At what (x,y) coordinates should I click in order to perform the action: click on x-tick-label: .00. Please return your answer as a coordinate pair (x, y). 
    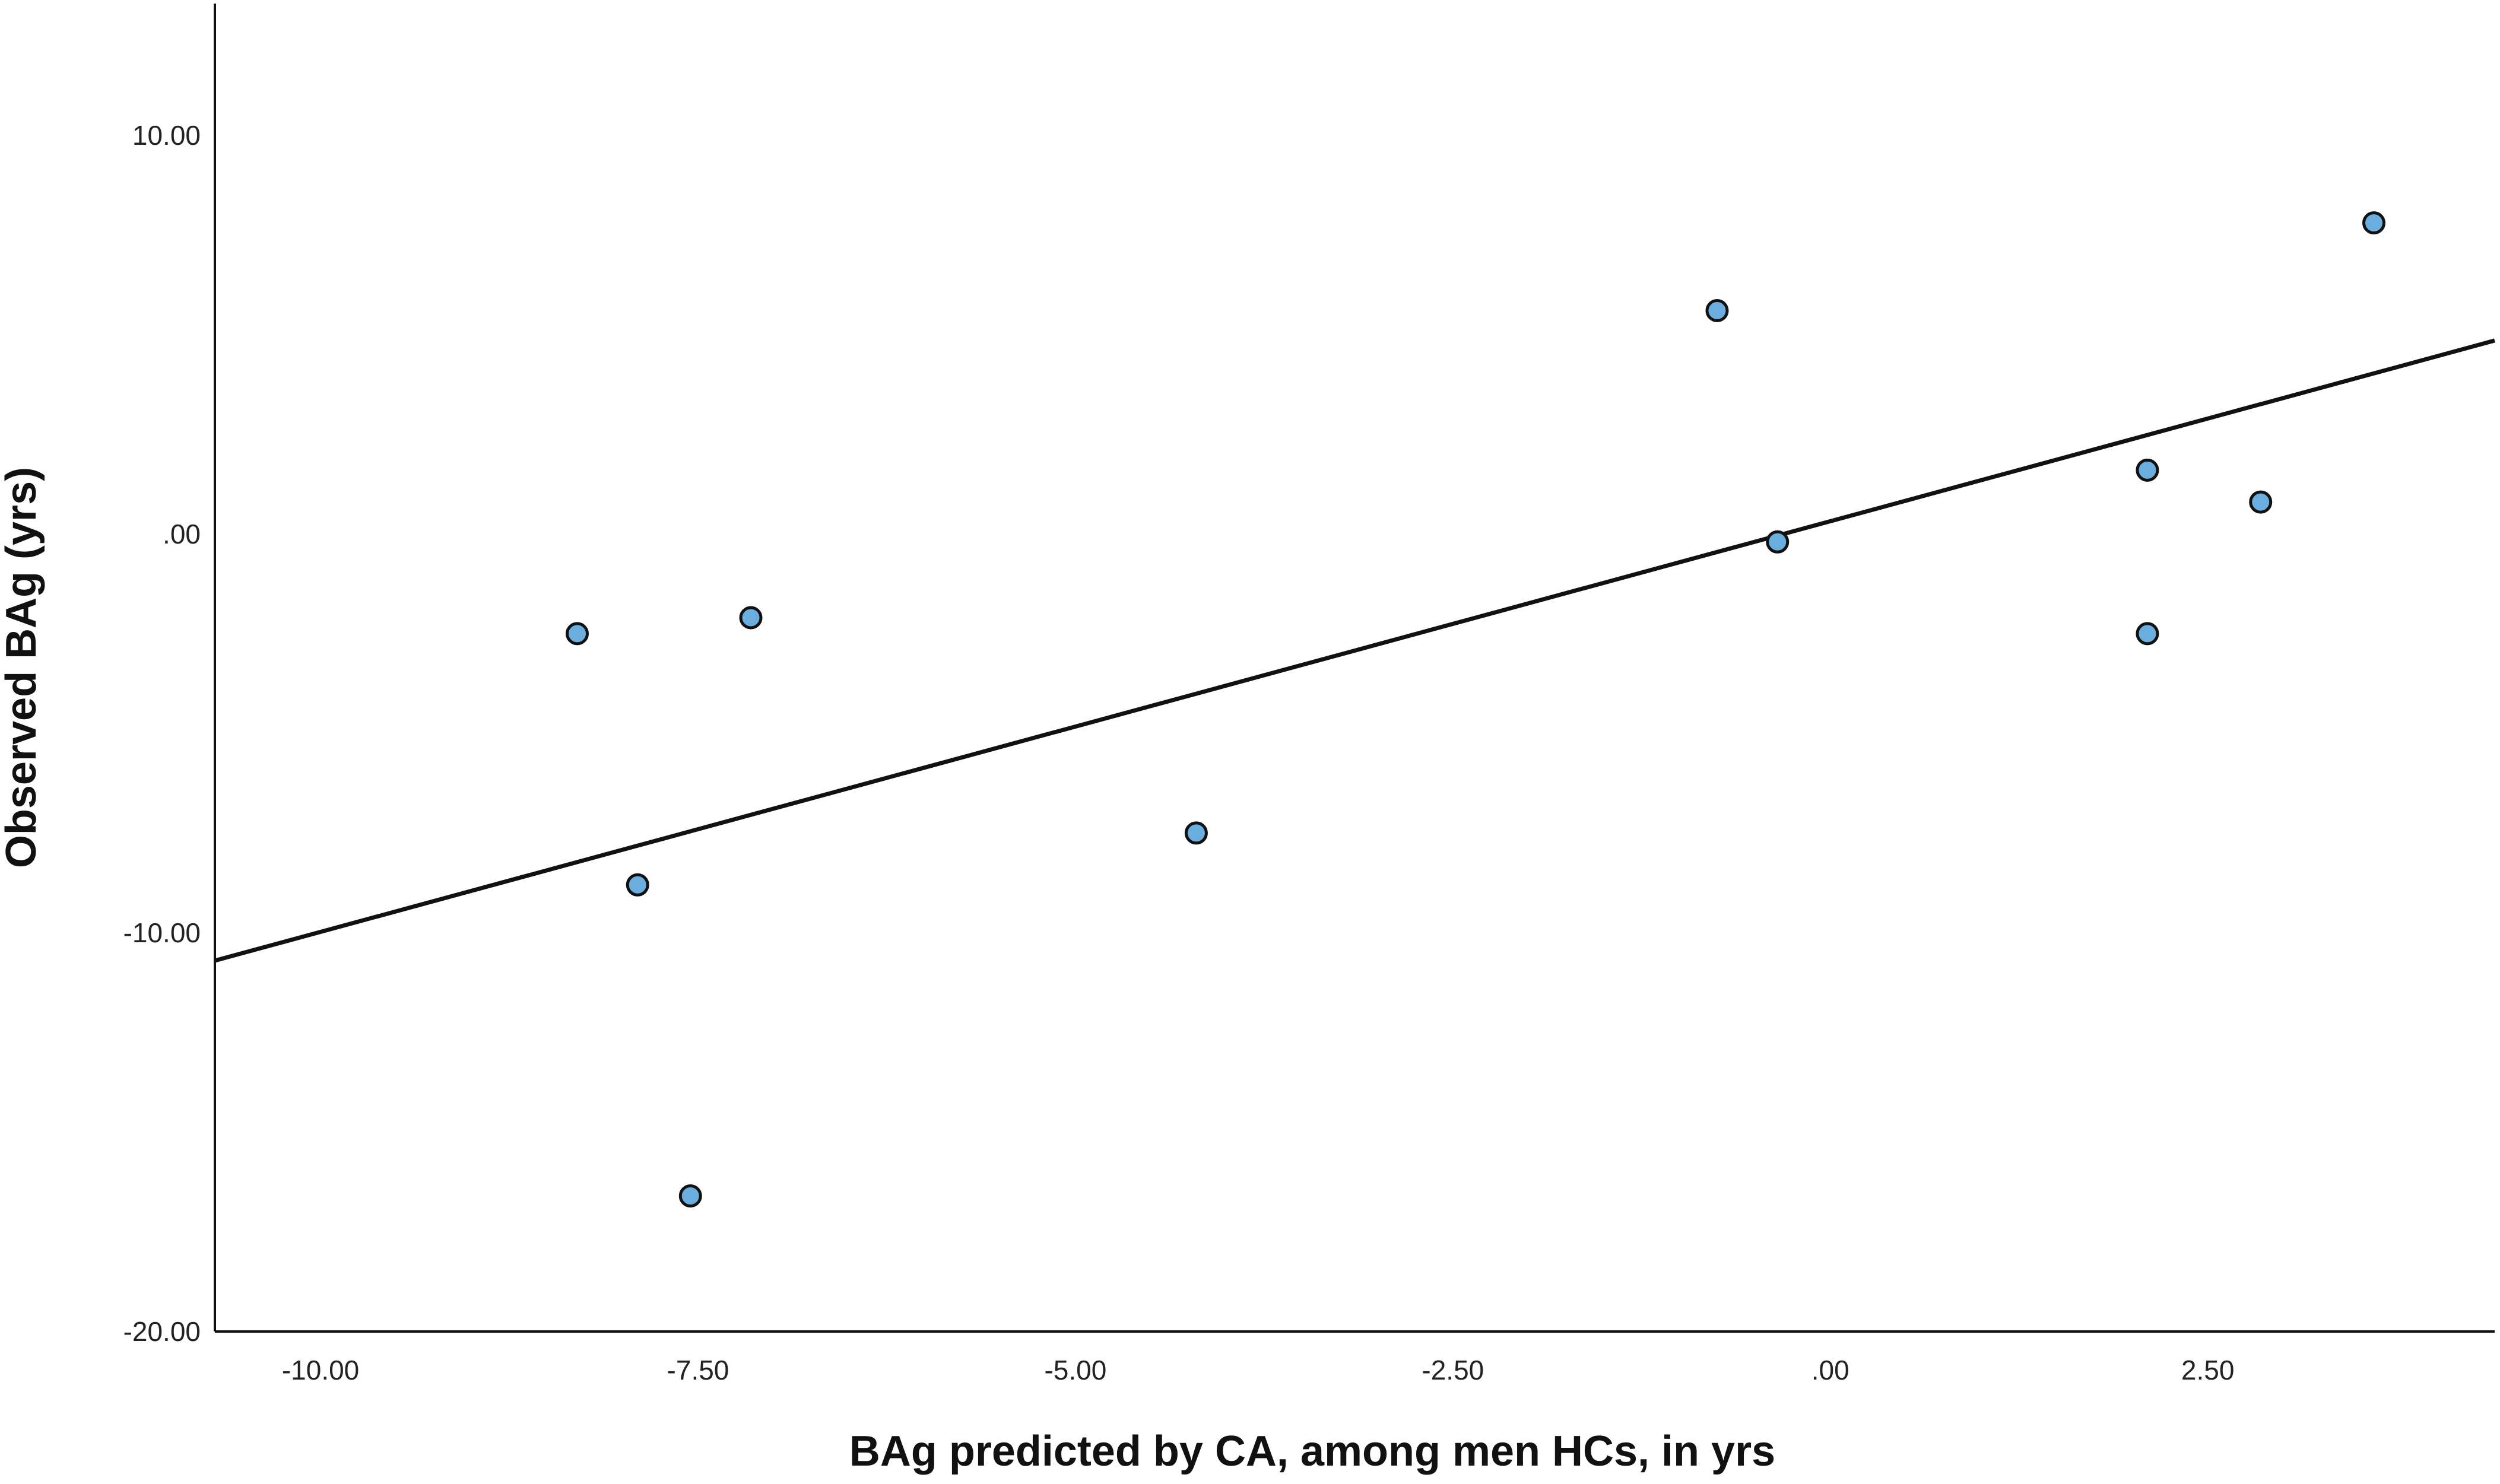
    Looking at the image, I should click on (1830, 1370).